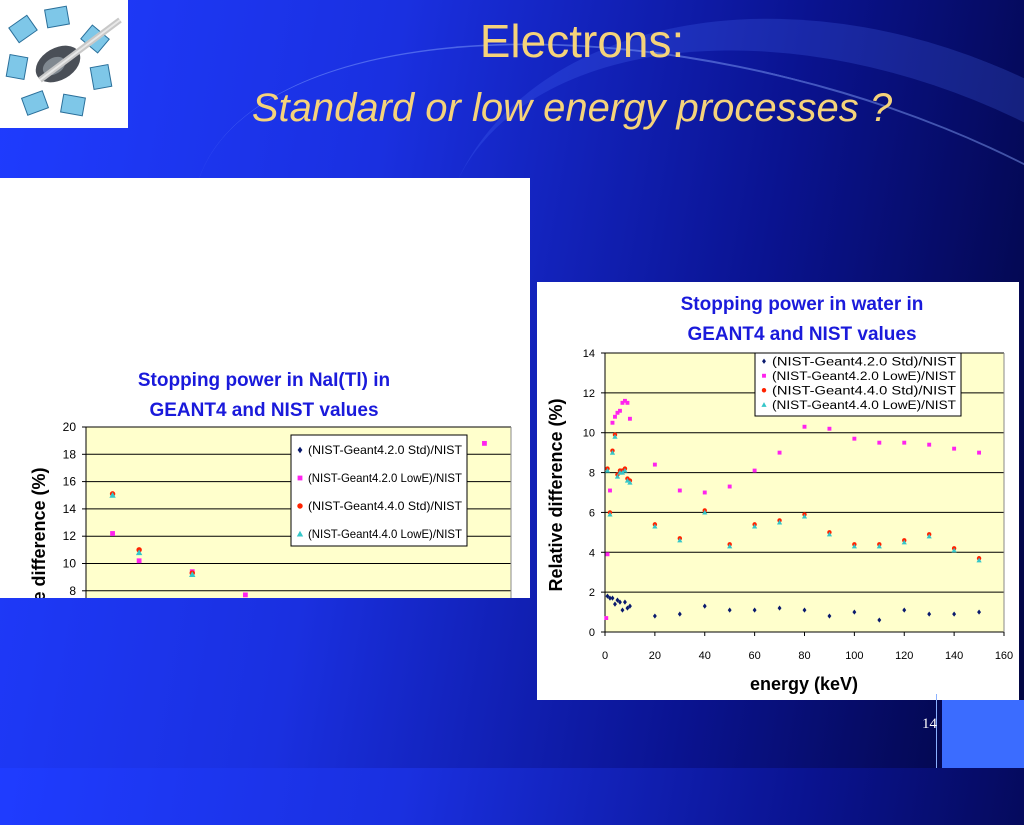 The width and height of the screenshot is (1024, 825). I want to click on geant4-logo-image, so click(64, 64).